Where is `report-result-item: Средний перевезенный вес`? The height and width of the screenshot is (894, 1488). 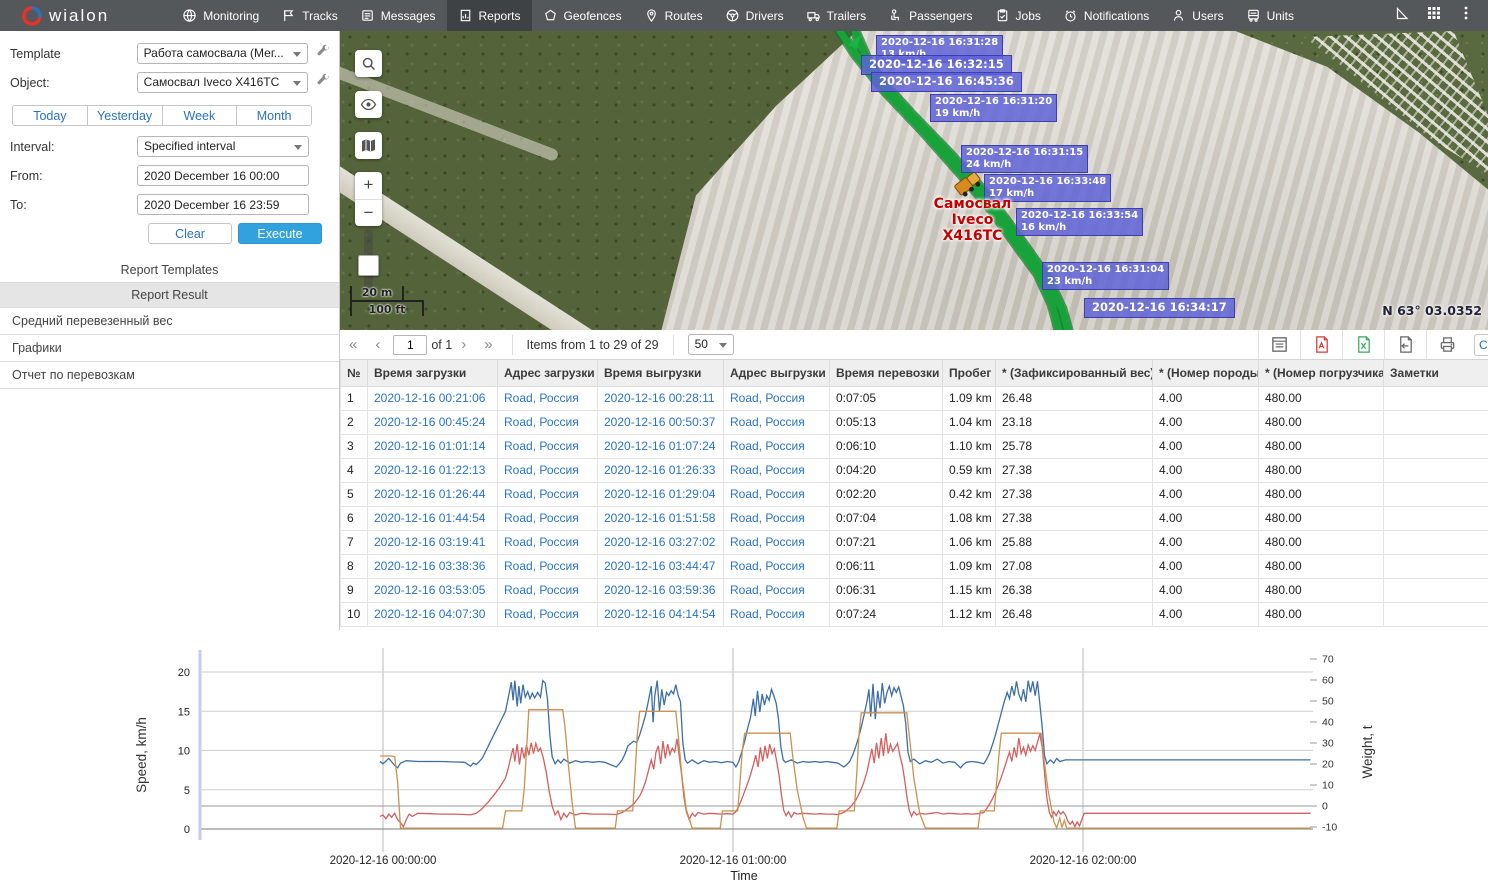
report-result-item: Средний перевезенный вес is located at coordinates (169, 321).